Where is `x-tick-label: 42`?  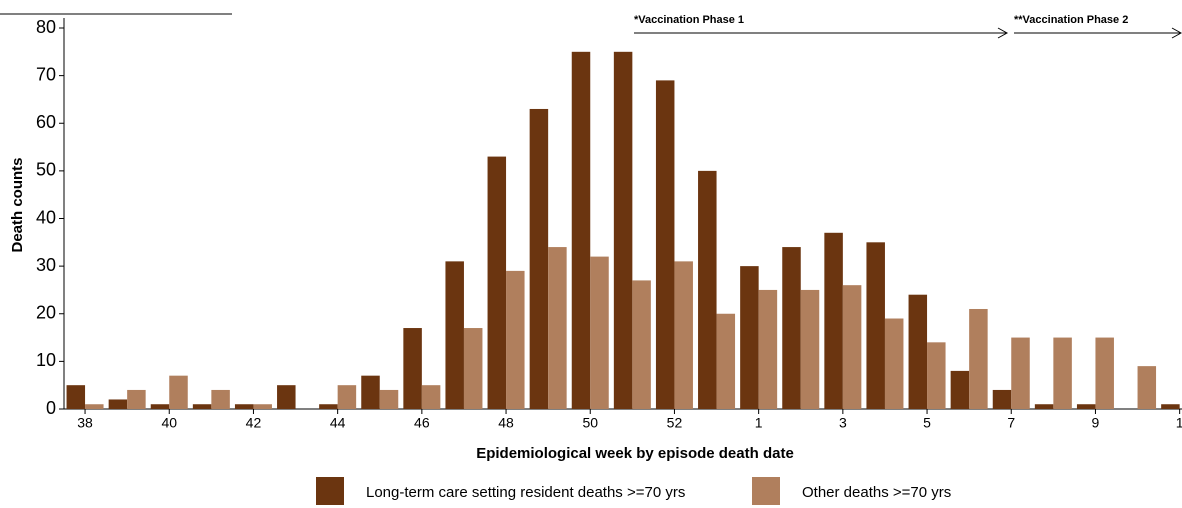 x-tick-label: 42 is located at coordinates (254, 423).